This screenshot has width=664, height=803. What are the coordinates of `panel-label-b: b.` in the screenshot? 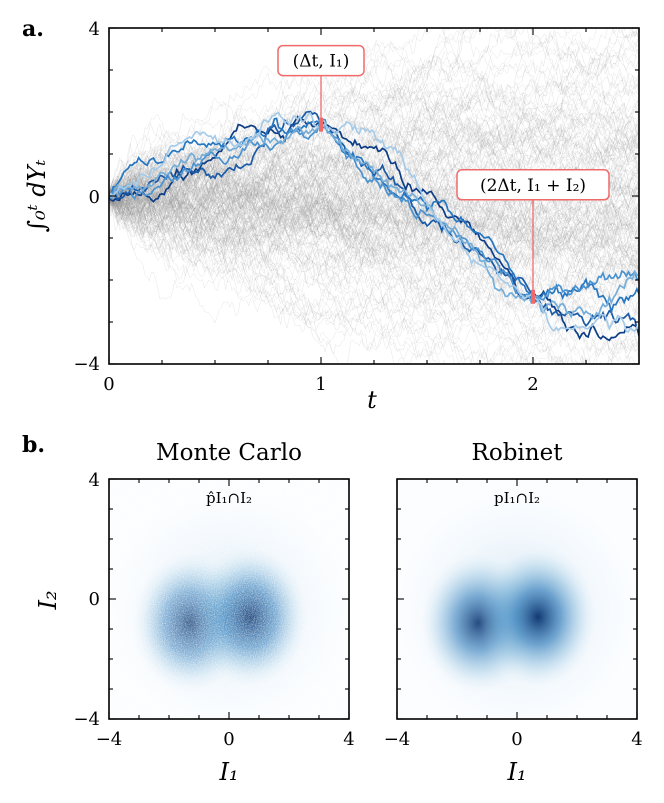 It's located at (33, 445).